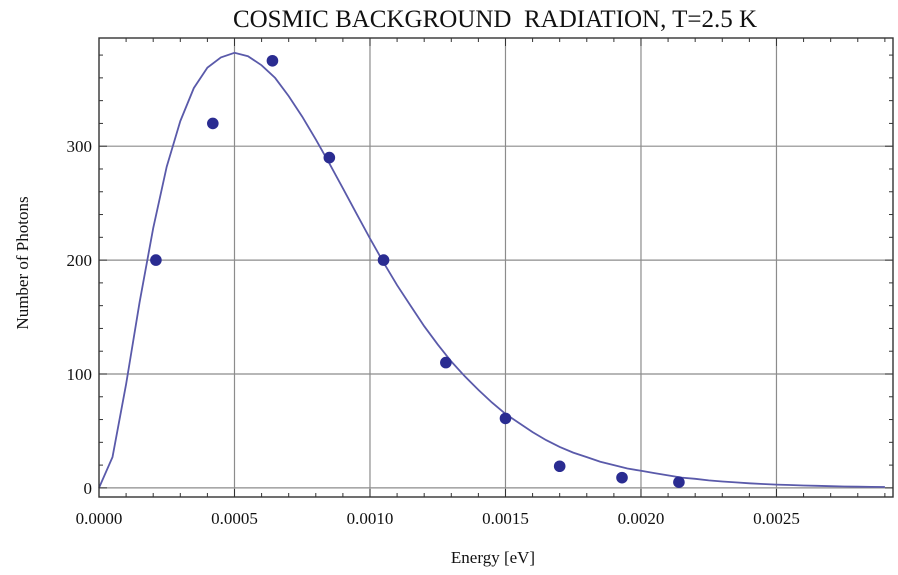 The image size is (898, 575). I want to click on y-axis-label: Number of Photons, so click(22, 262).